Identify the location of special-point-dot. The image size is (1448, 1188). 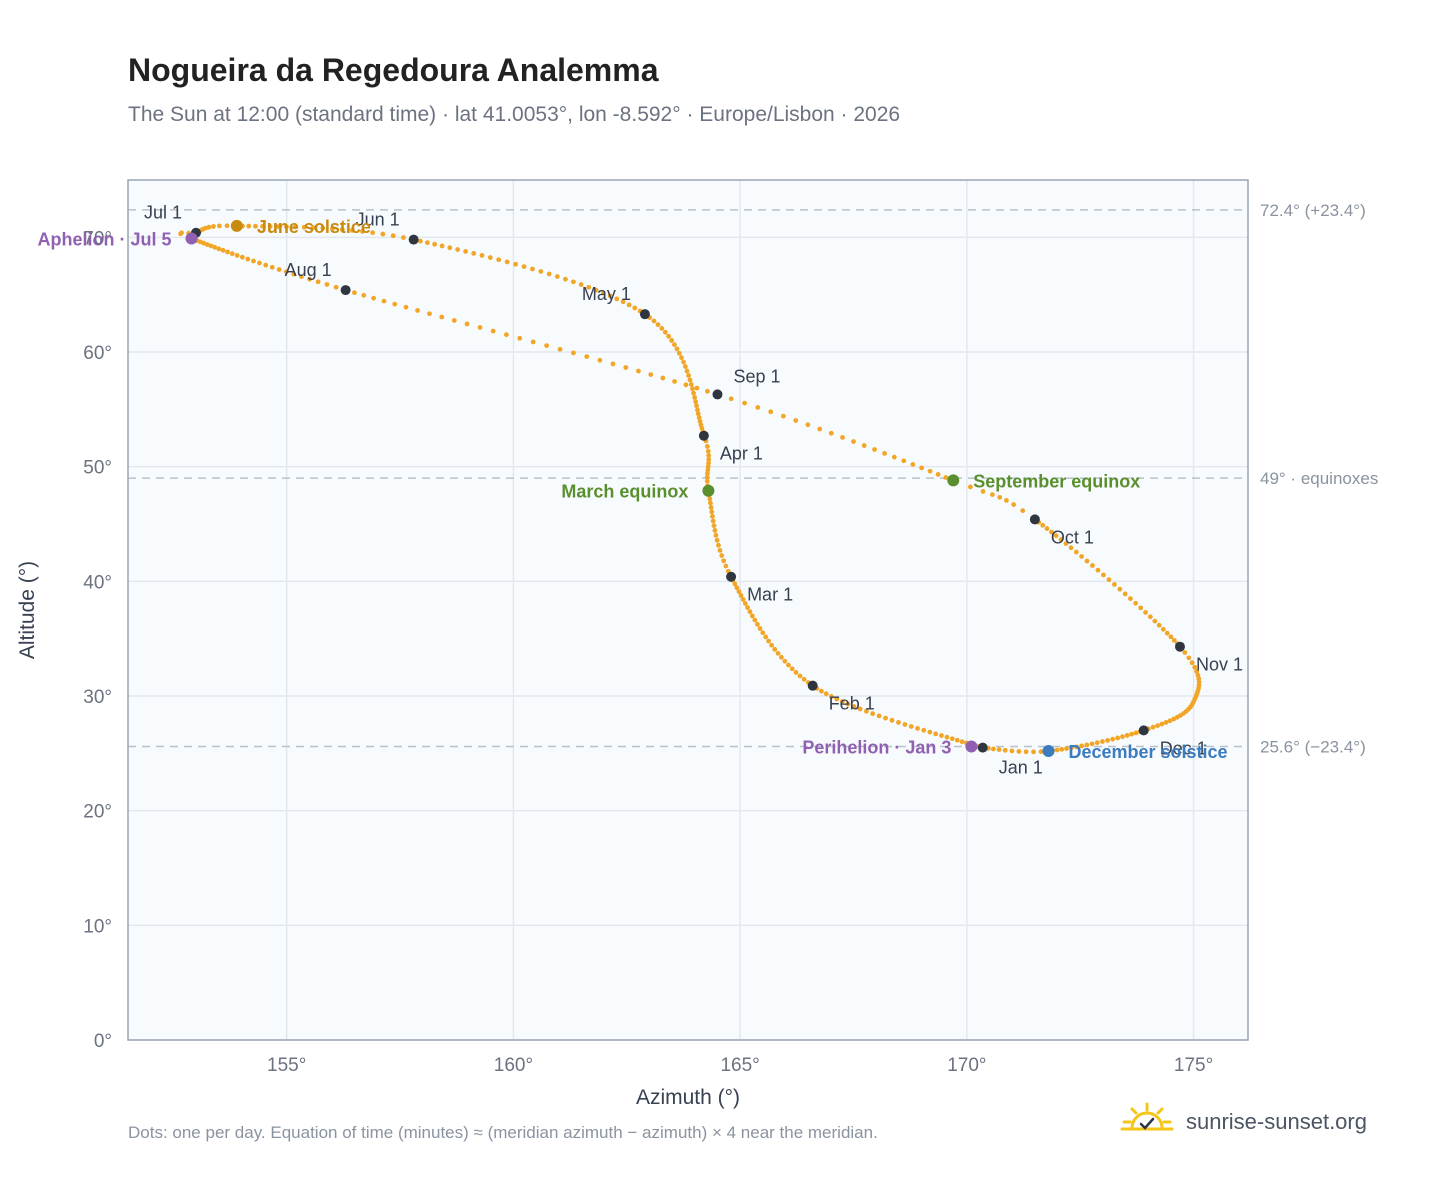
(971, 746).